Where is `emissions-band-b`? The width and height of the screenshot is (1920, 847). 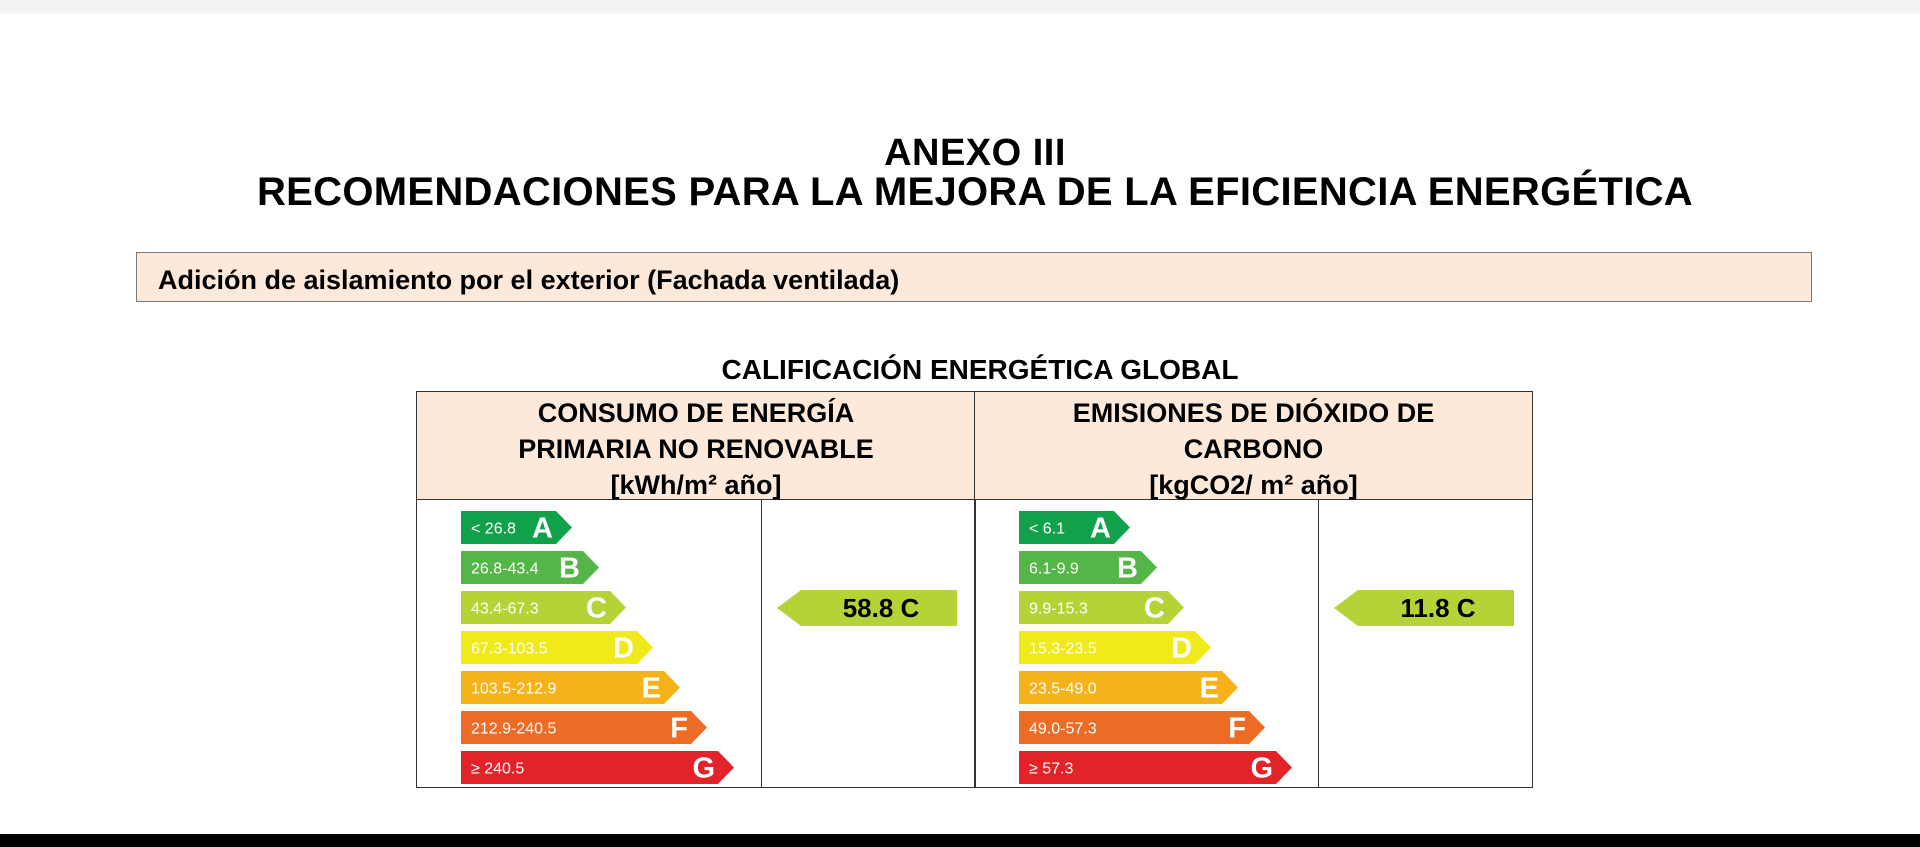 emissions-band-b is located at coordinates (1088, 567).